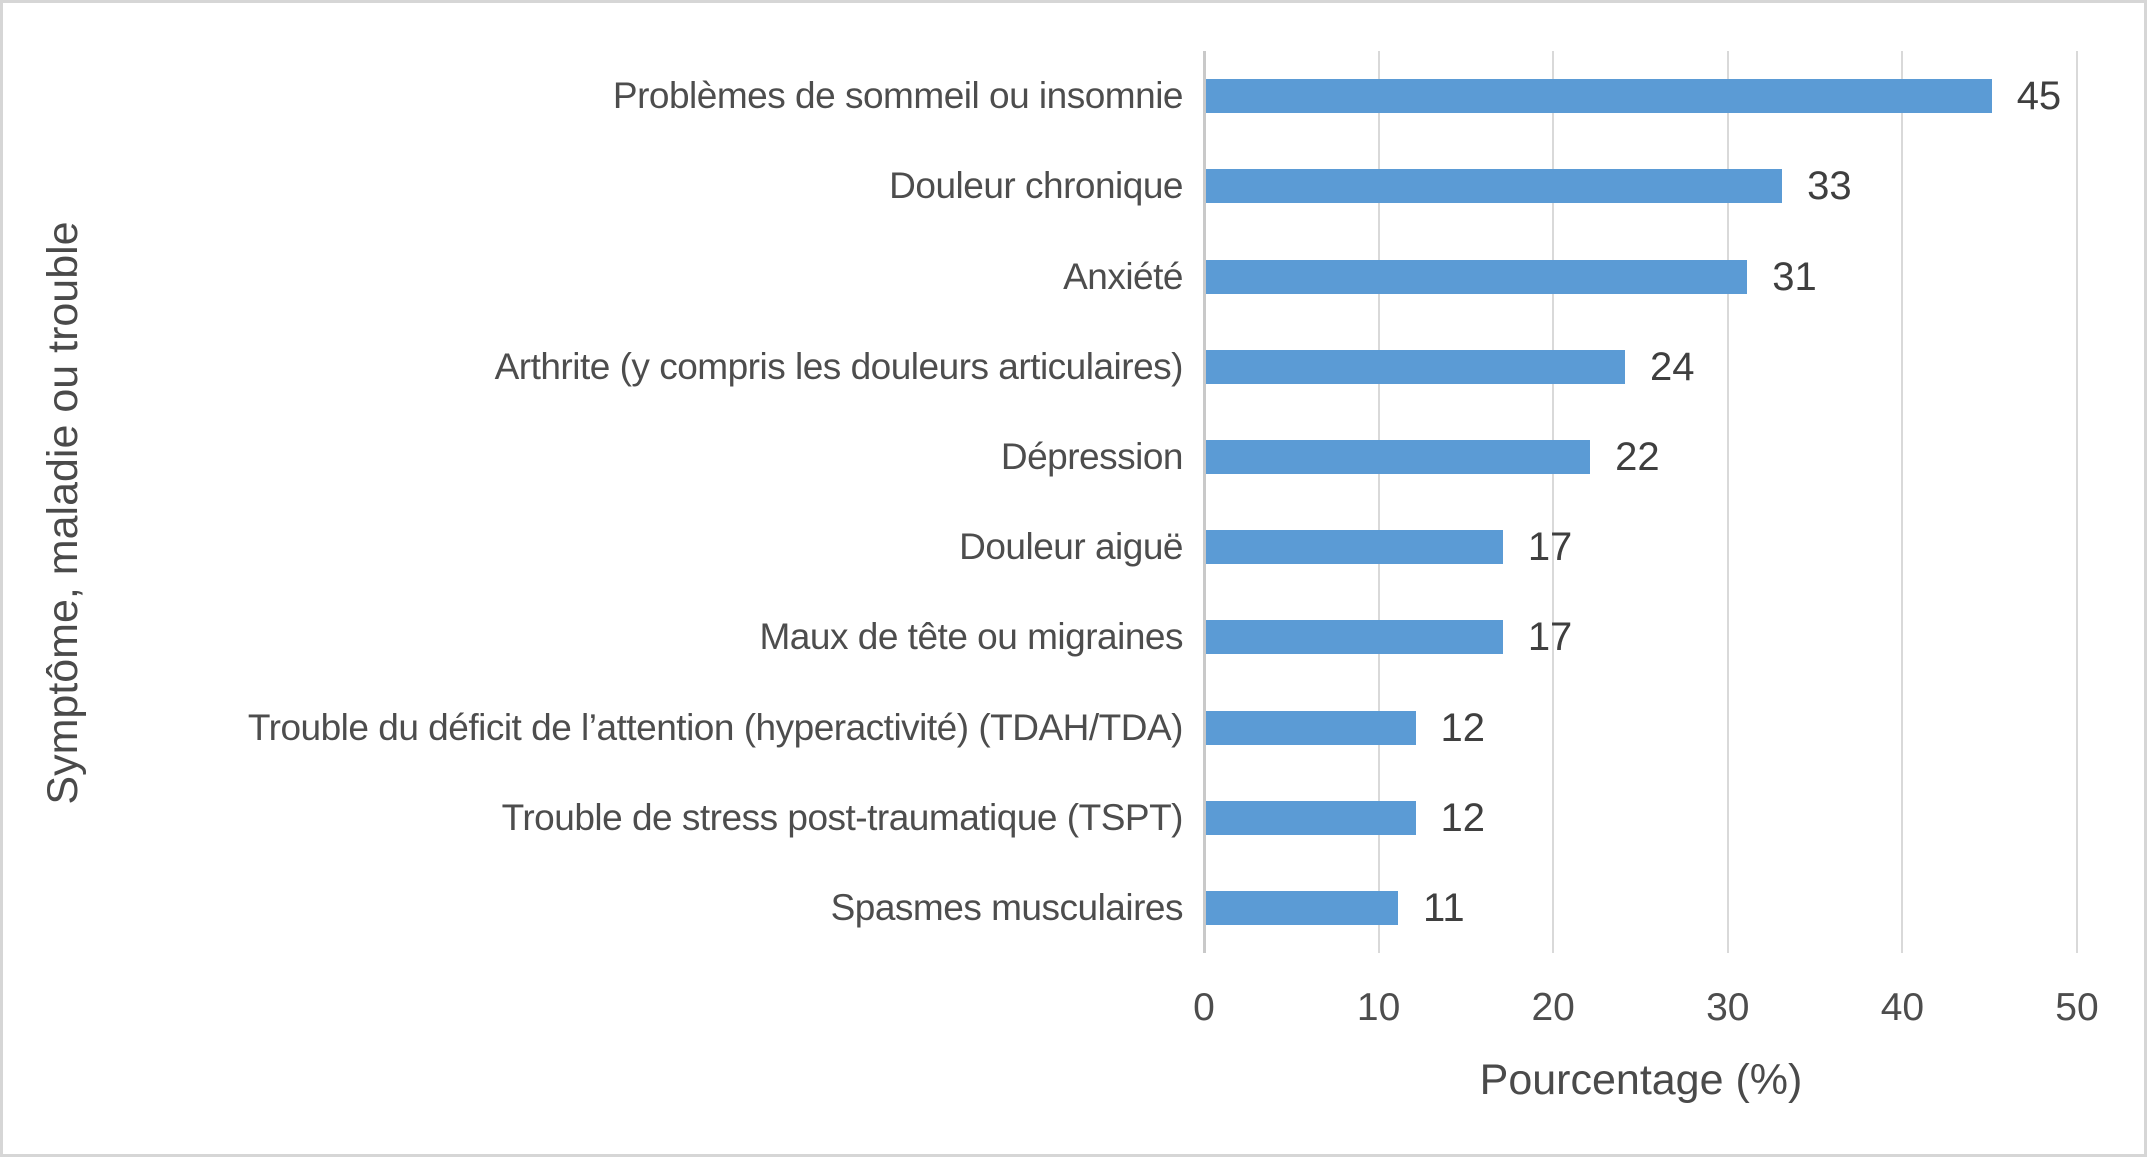 The image size is (2147, 1157). Describe the element at coordinates (1672, 366) in the screenshot. I see `value-label: 24` at that location.